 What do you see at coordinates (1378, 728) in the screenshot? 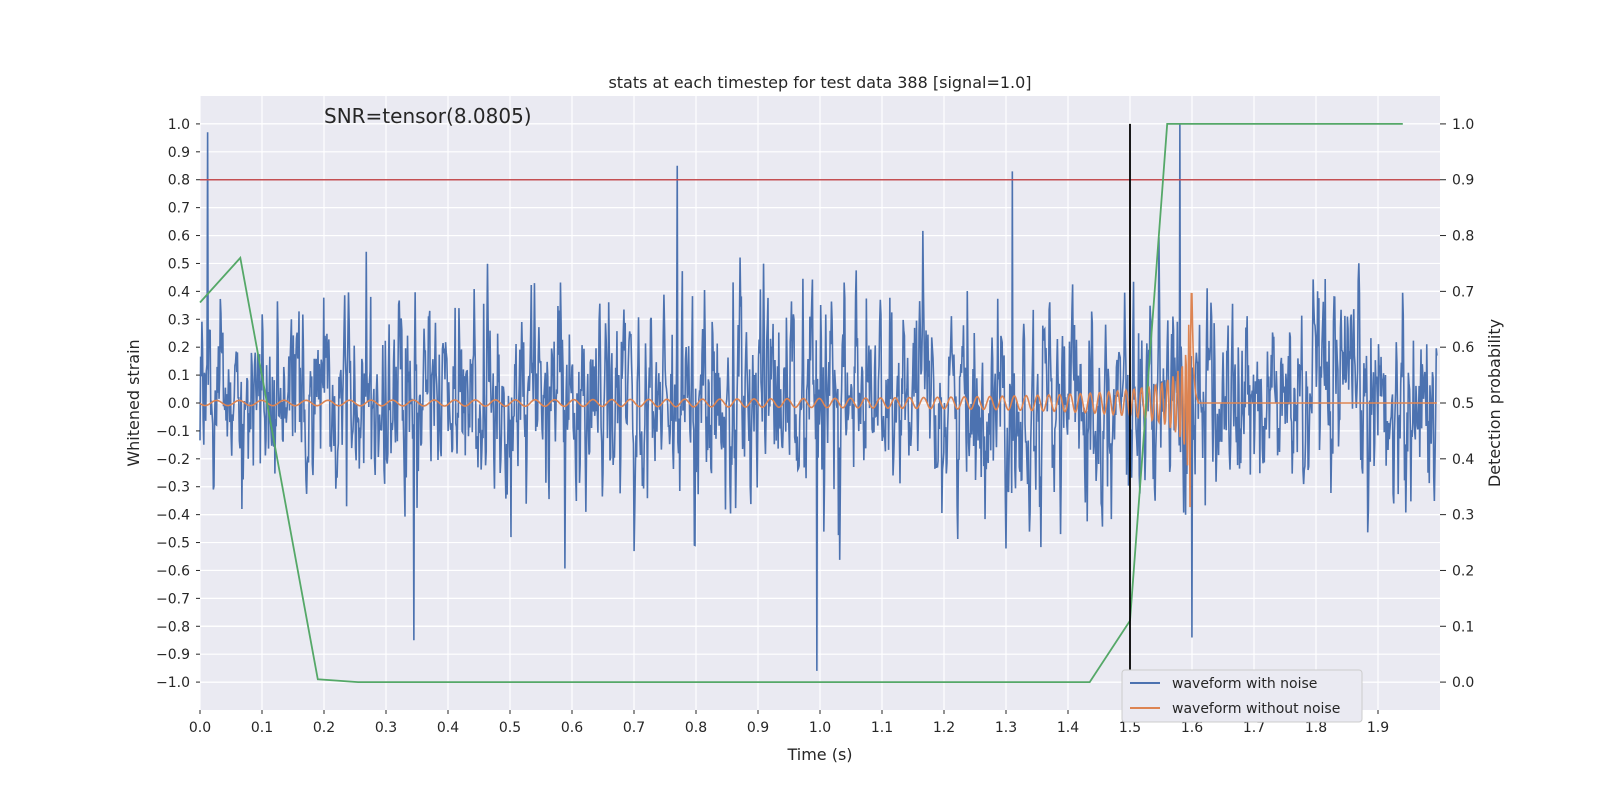
I see `x-tick-label-19: 1.9` at bounding box center [1378, 728].